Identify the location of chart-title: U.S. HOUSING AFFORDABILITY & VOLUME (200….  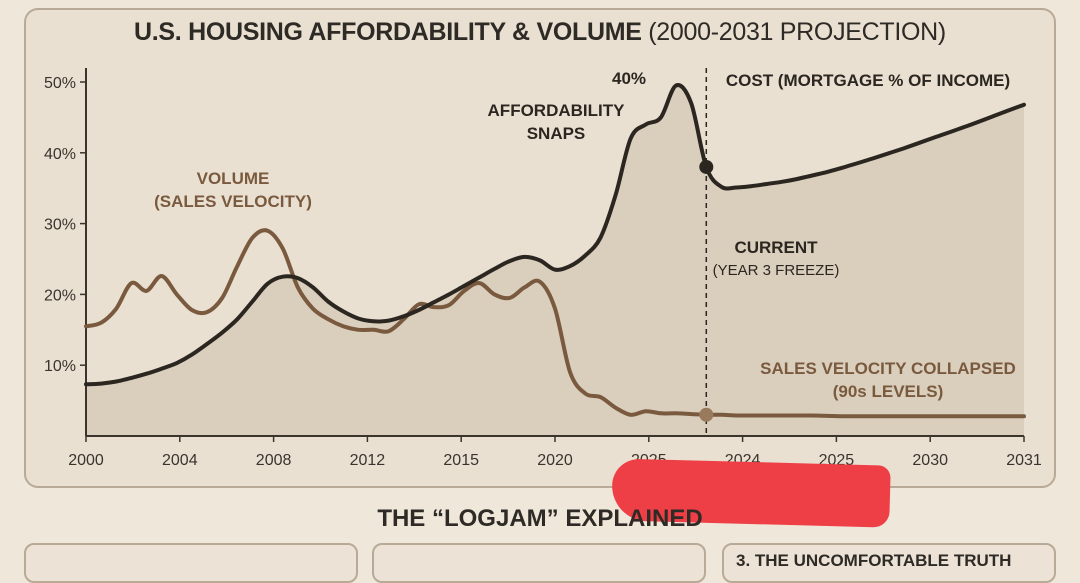
(540, 32).